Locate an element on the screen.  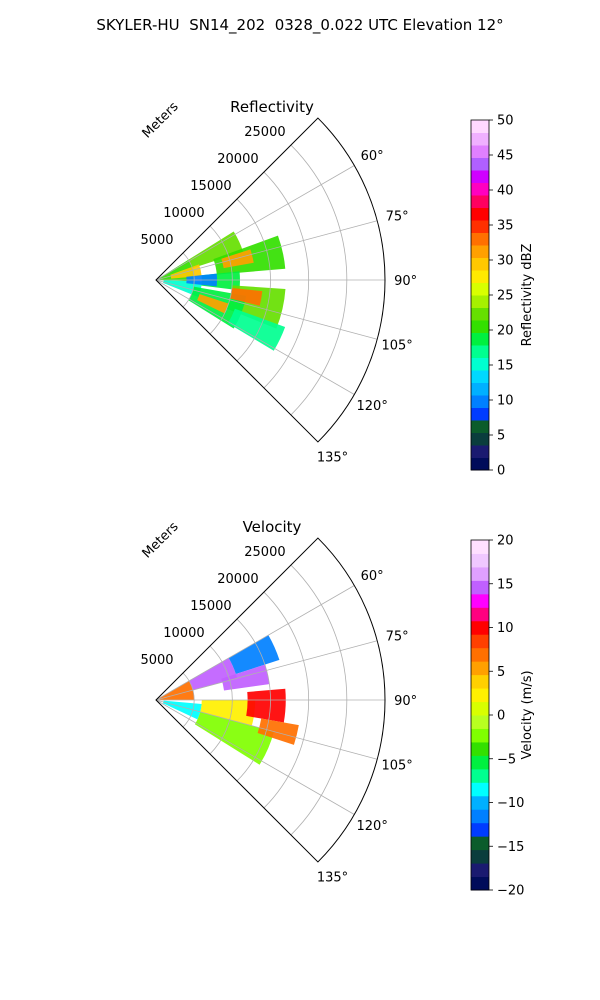
colorbar-tick-label: −5 is located at coordinates (506, 759).